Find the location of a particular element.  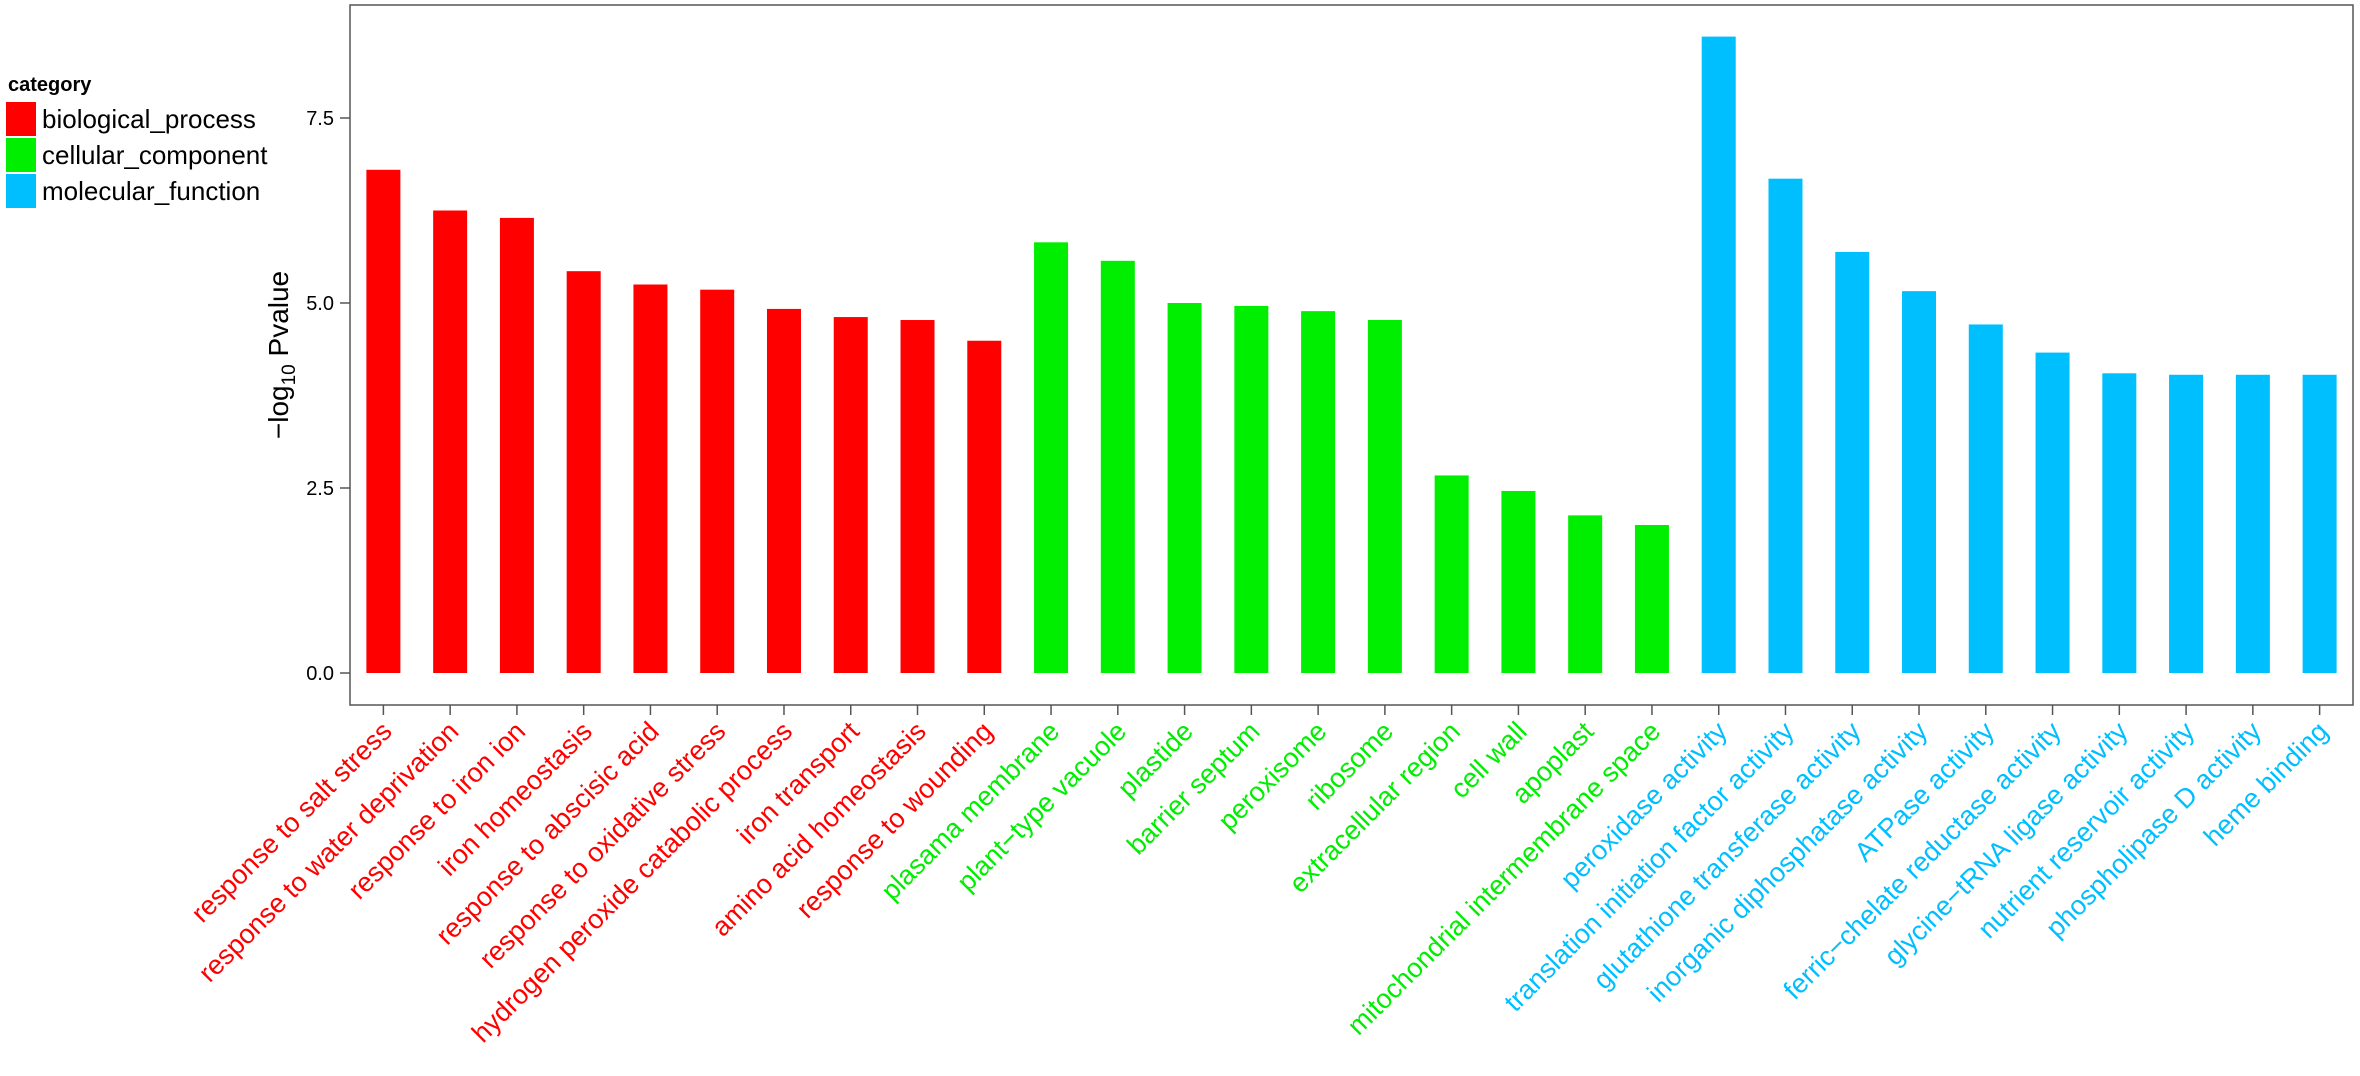

x-tick-label: glycine−tRNA ligase activity is located at coordinates (2006, 844).